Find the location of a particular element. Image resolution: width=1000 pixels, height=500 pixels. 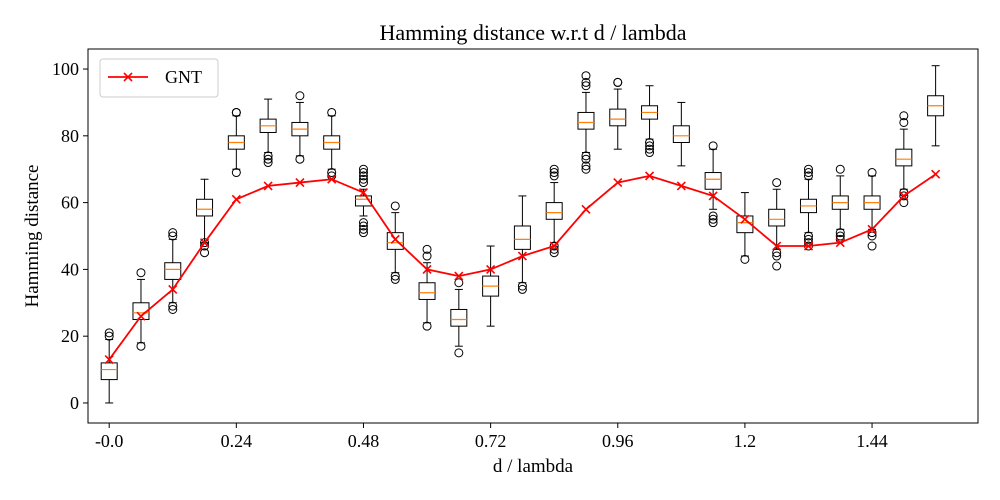

x-tick-label: 1.2 is located at coordinates (745, 441).